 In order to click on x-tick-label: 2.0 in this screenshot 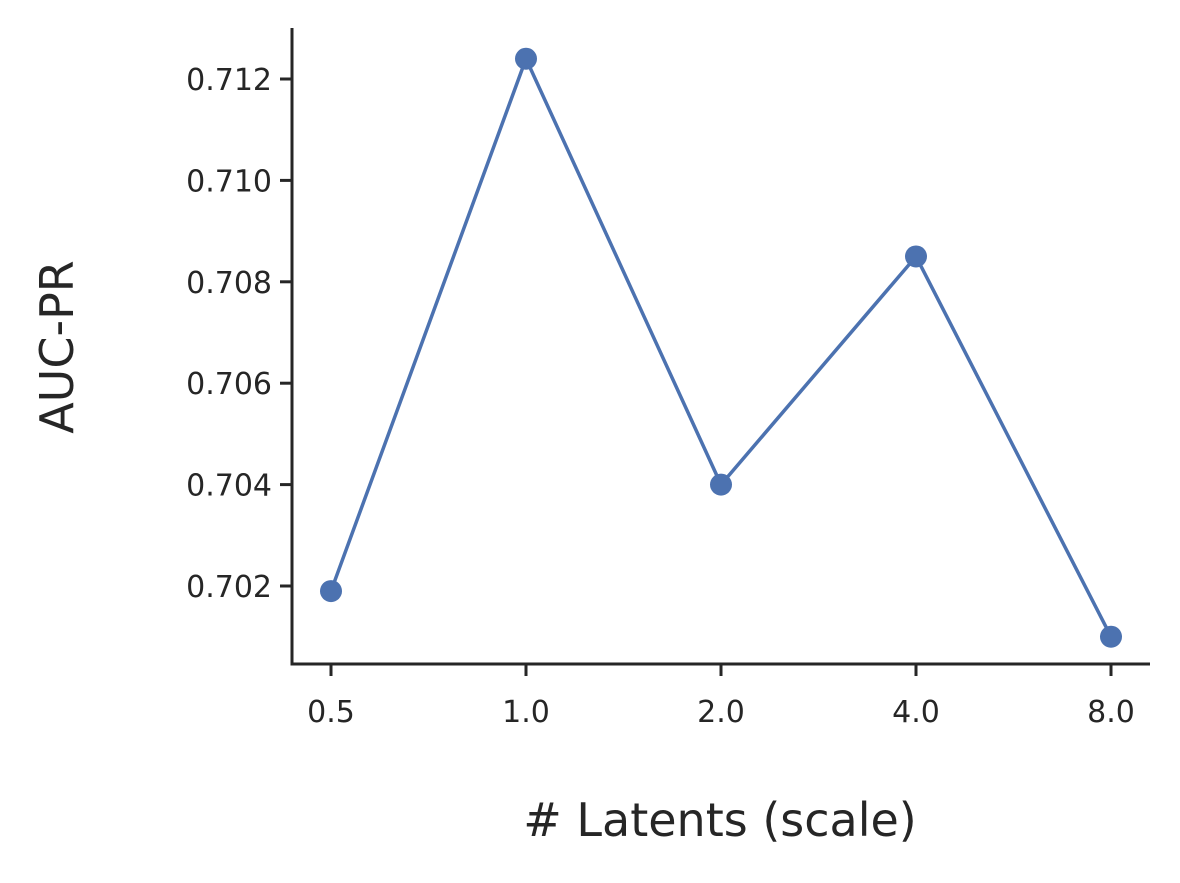, I will do `click(721, 712)`.